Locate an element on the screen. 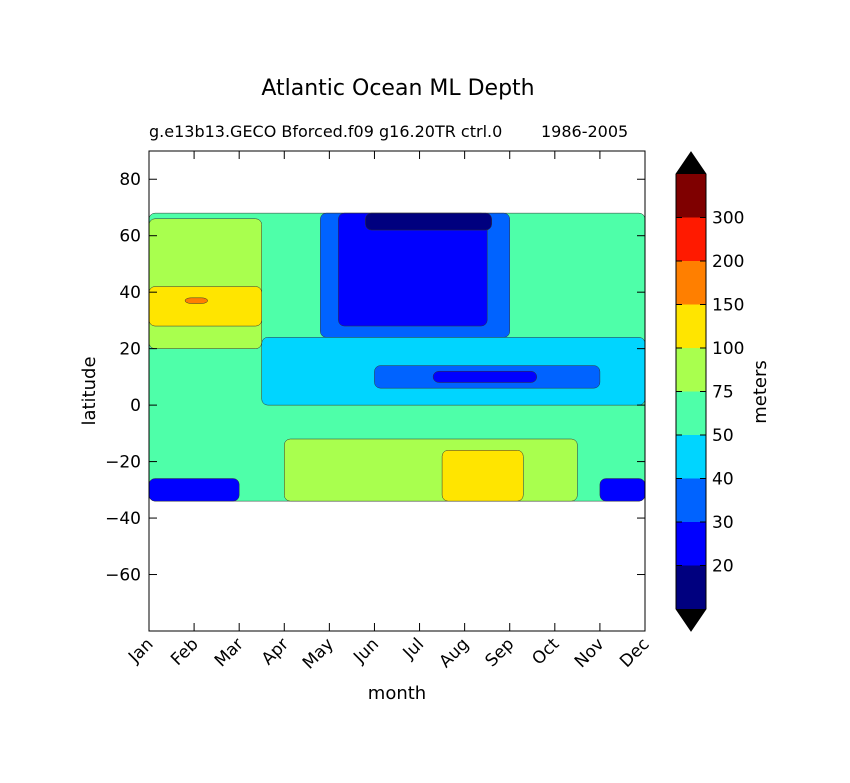 Image resolution: width=850 pixels, height=783 pixels. colorbar-tick-label: 150 is located at coordinates (728, 306).